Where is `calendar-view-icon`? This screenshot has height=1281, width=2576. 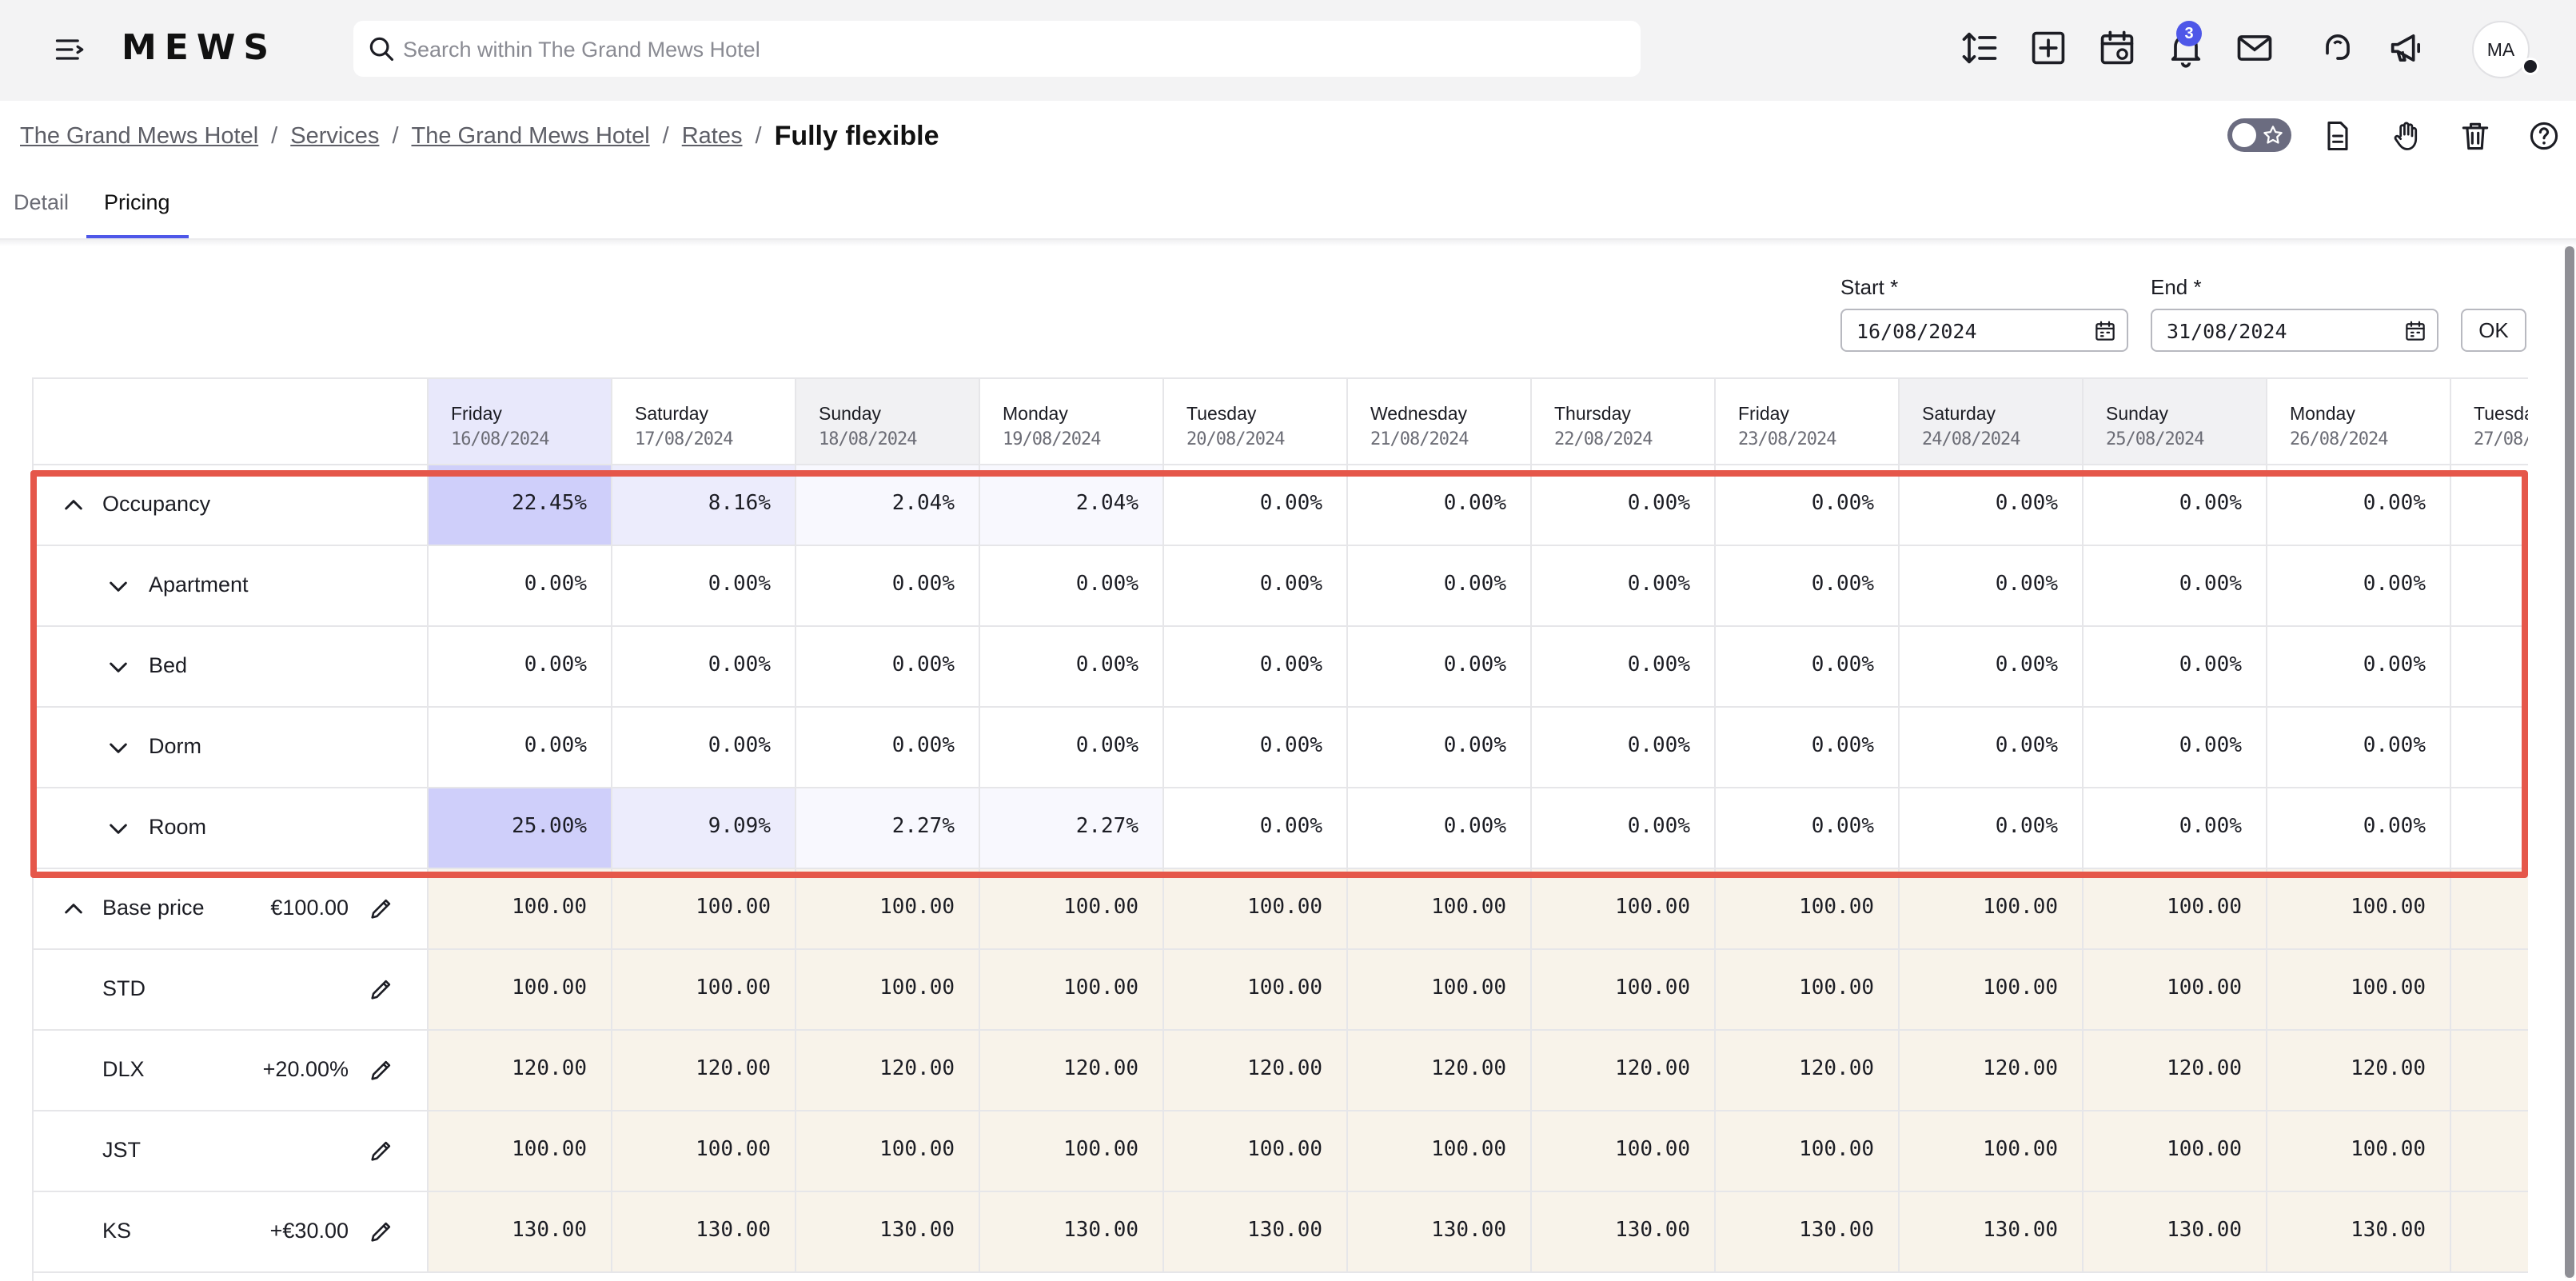
calendar-view-icon is located at coordinates (2117, 48).